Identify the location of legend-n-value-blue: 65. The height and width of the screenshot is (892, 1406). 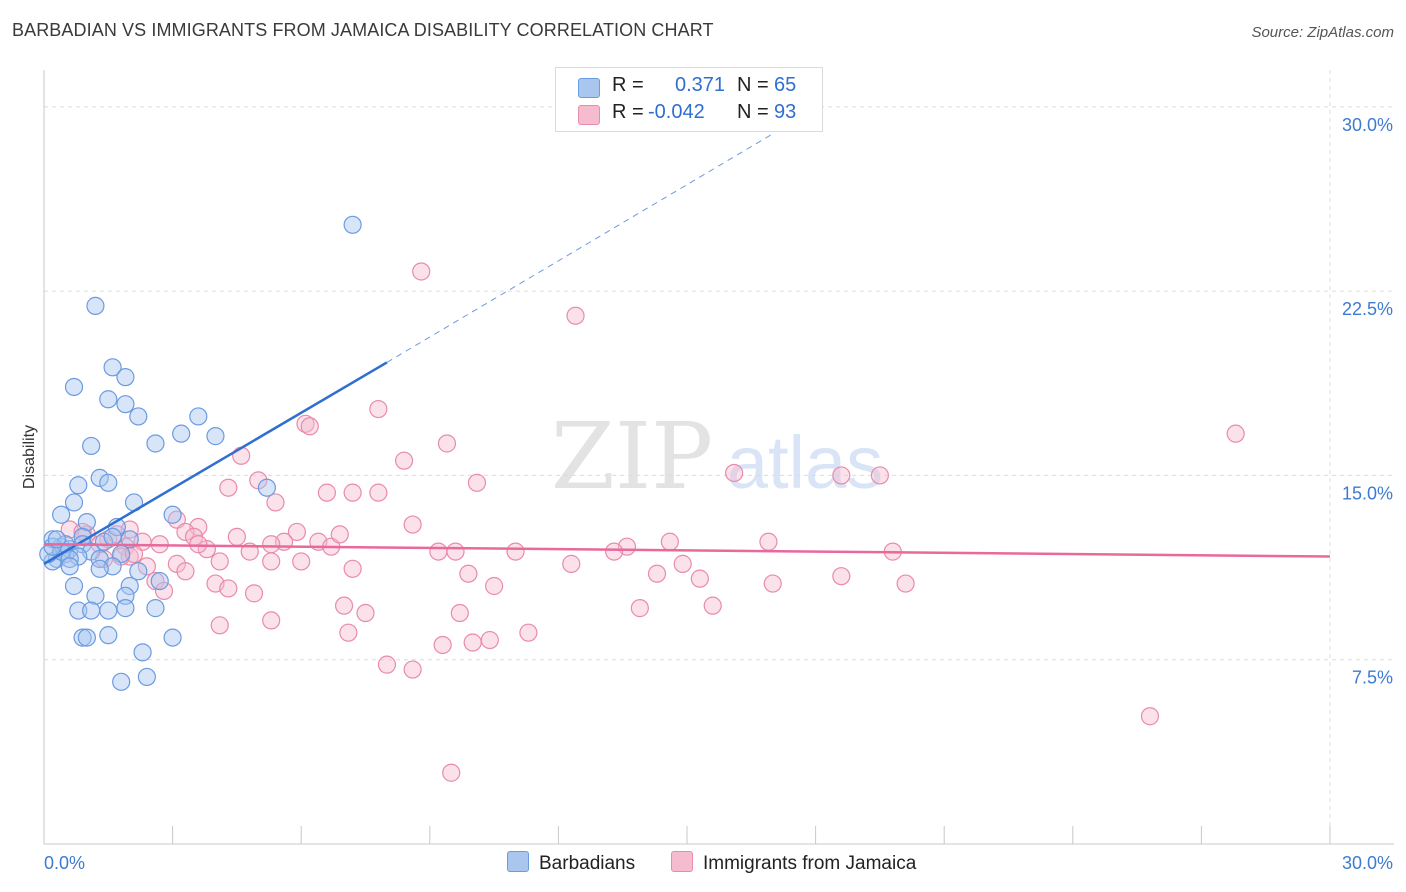
(785, 85).